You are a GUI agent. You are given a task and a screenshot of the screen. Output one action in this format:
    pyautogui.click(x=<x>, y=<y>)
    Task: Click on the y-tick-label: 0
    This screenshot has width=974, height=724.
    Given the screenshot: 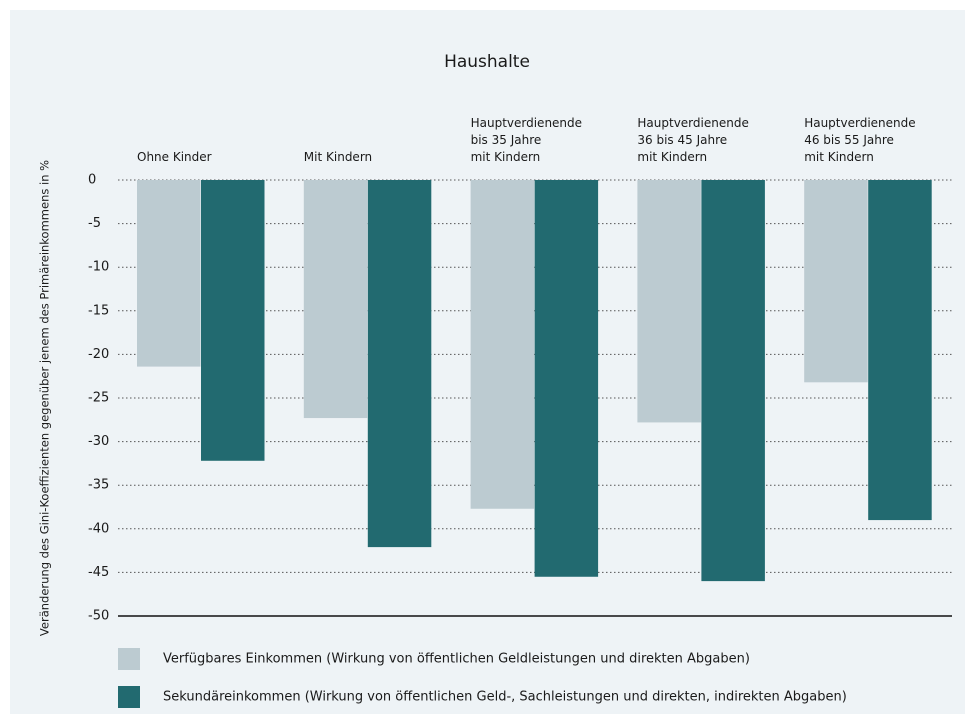 What is the action you would take?
    pyautogui.click(x=92, y=180)
    